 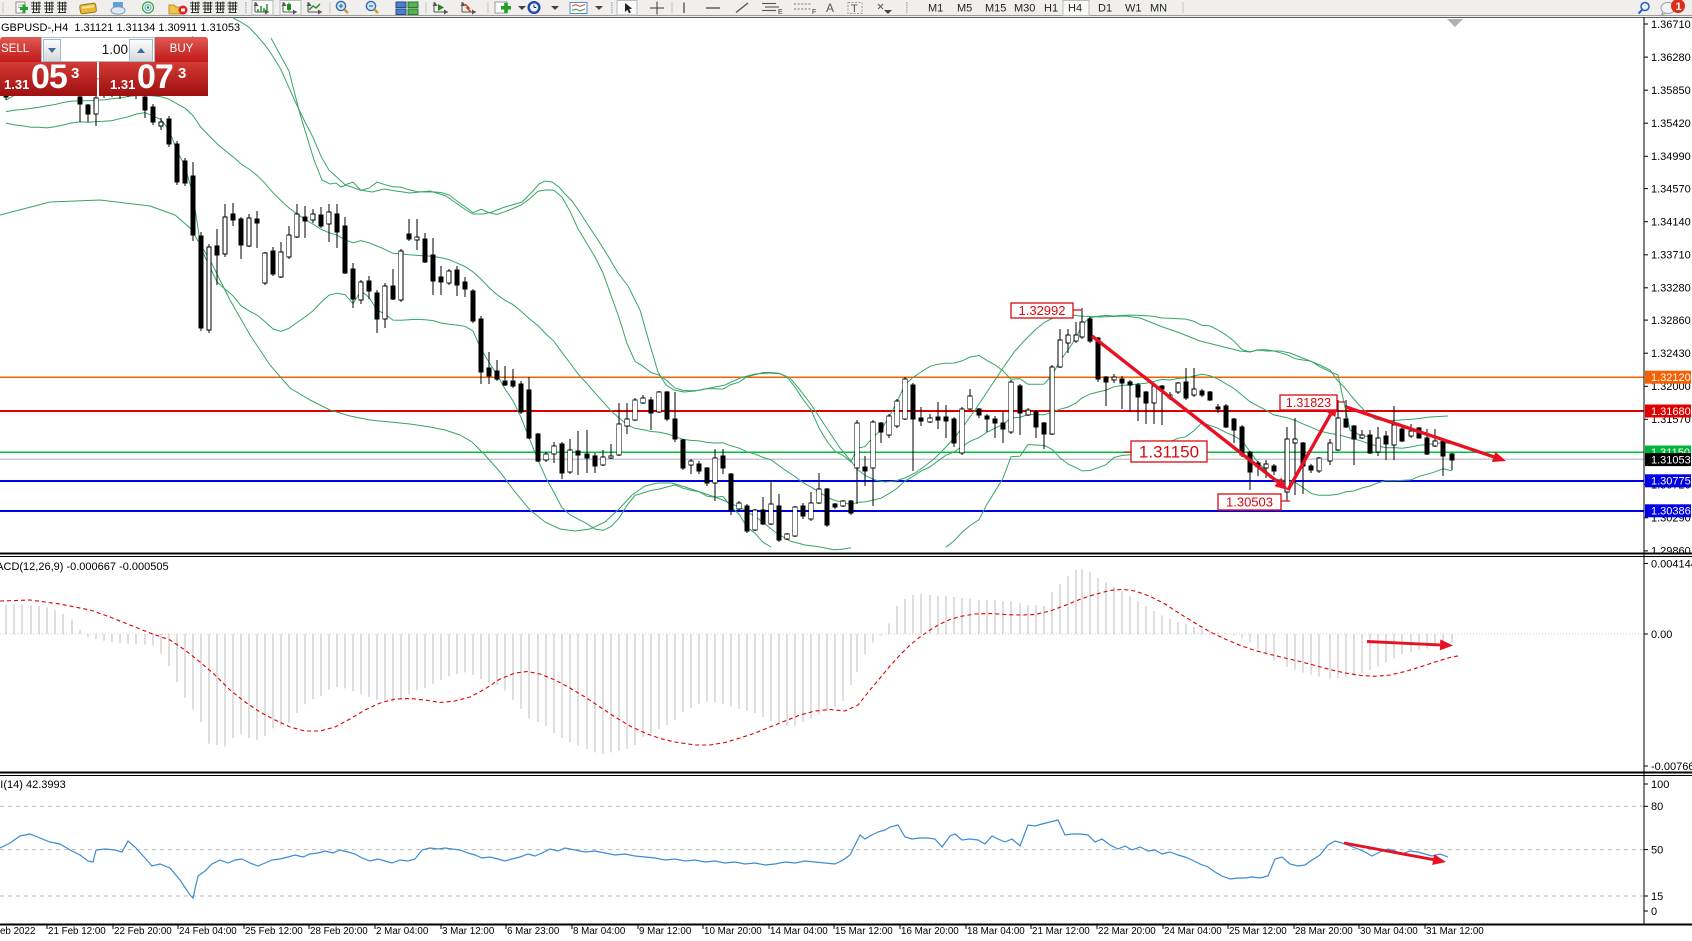 What do you see at coordinates (1660, 785) in the screenshot?
I see `svg-text: 100` at bounding box center [1660, 785].